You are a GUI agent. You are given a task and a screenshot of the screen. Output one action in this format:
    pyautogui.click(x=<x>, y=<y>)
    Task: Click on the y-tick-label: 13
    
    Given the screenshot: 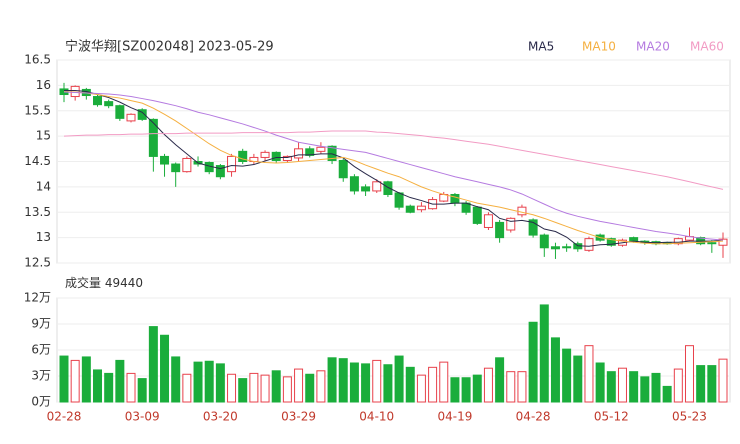 What is the action you would take?
    pyautogui.click(x=43, y=237)
    